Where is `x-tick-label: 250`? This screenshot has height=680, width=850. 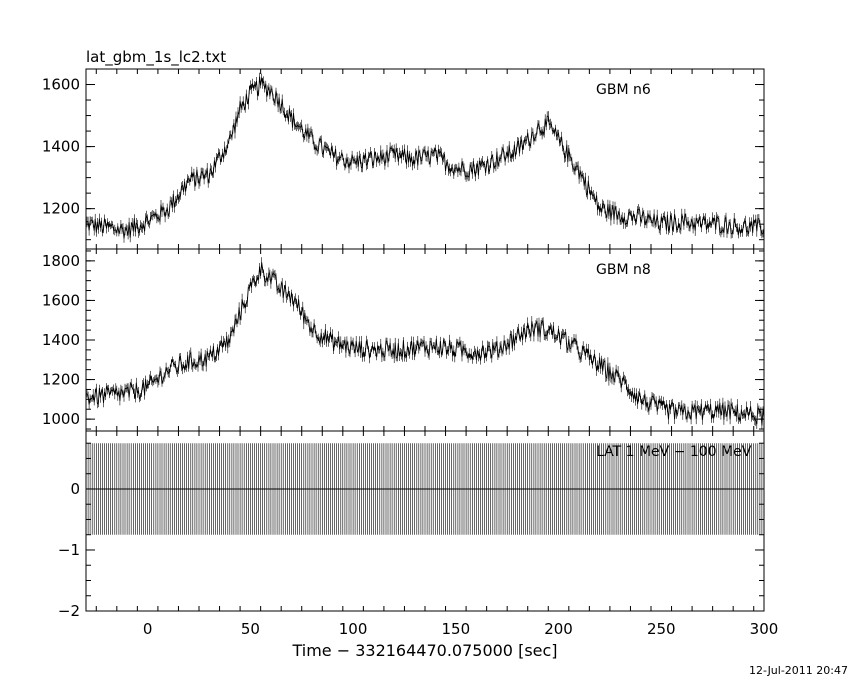 x-tick-label: 250 is located at coordinates (661, 629).